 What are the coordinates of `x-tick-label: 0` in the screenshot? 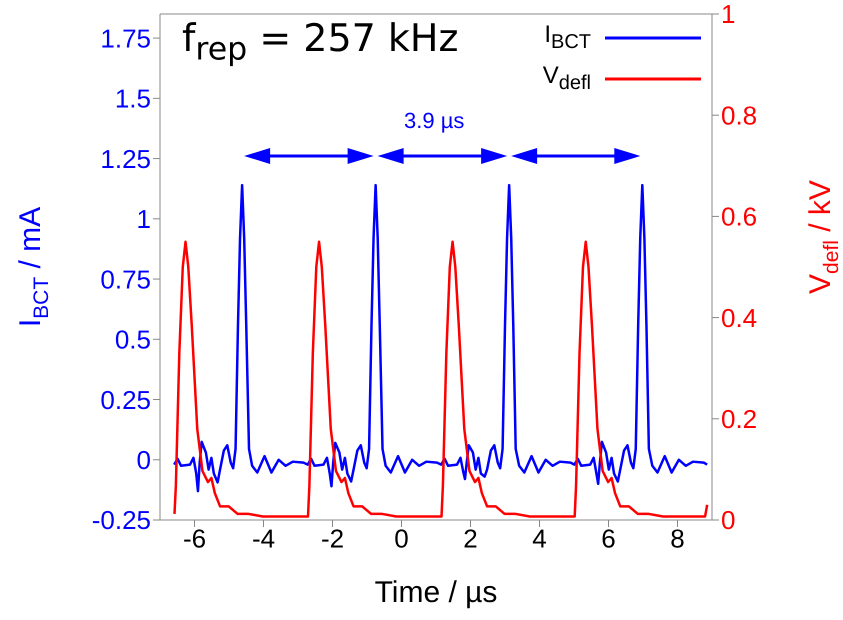 It's located at (401, 538).